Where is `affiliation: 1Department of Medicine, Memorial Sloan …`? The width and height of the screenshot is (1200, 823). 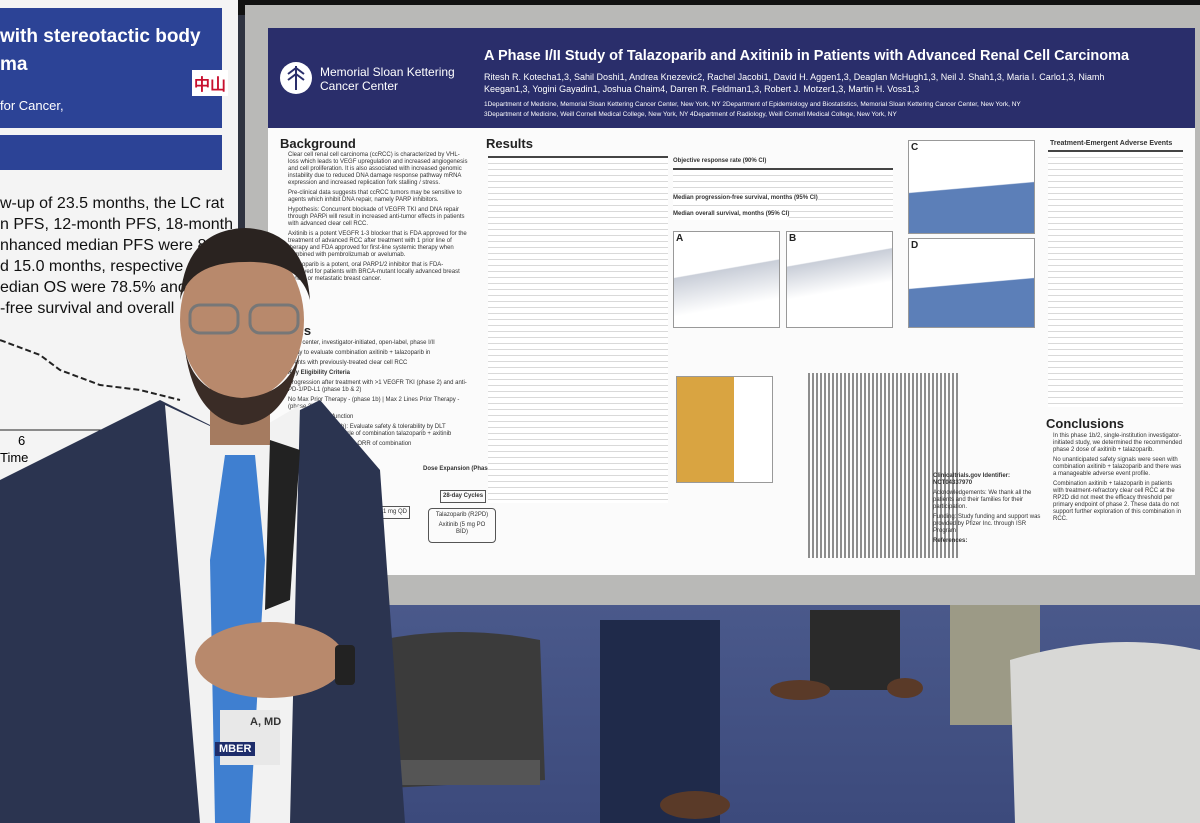 affiliation: 1Department of Medicine, Memorial Sloan … is located at coordinates (752, 104).